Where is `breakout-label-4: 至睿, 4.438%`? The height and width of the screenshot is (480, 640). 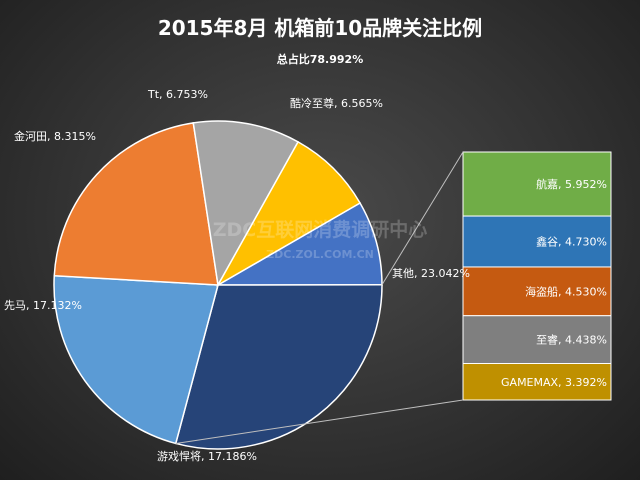 breakout-label-4: 至睿, 4.438% is located at coordinates (571, 340).